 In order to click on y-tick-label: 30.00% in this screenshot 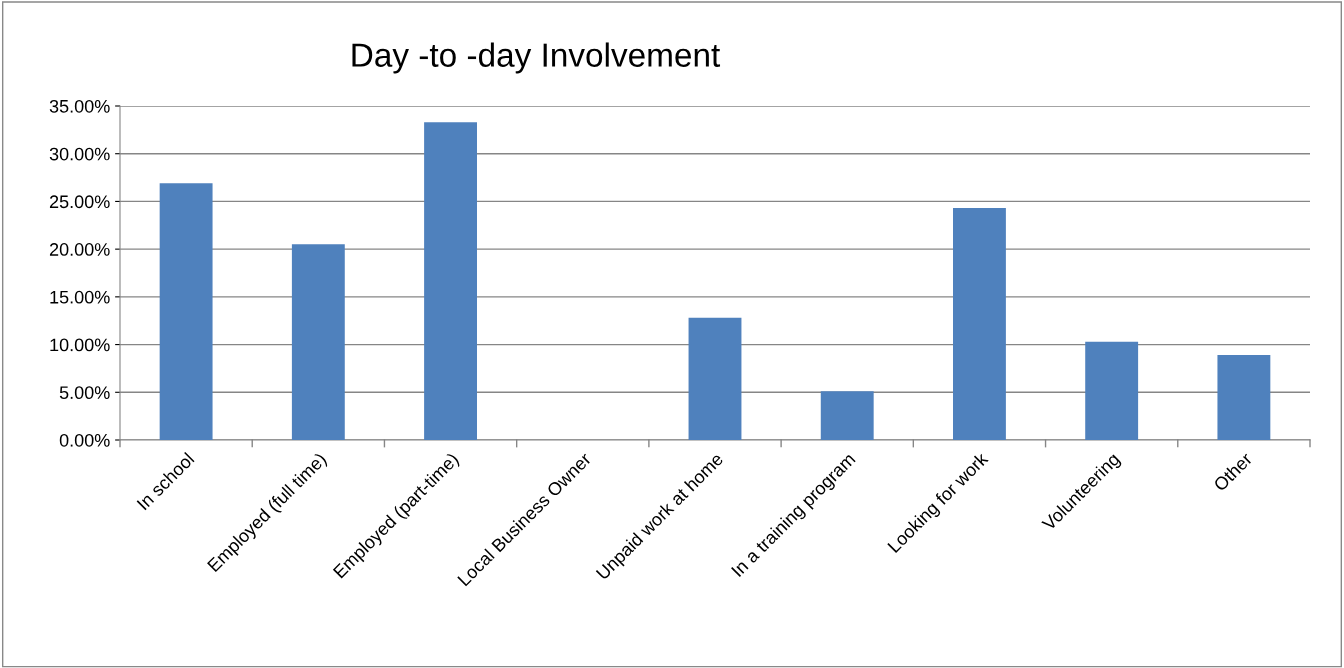, I will do `click(79, 154)`.